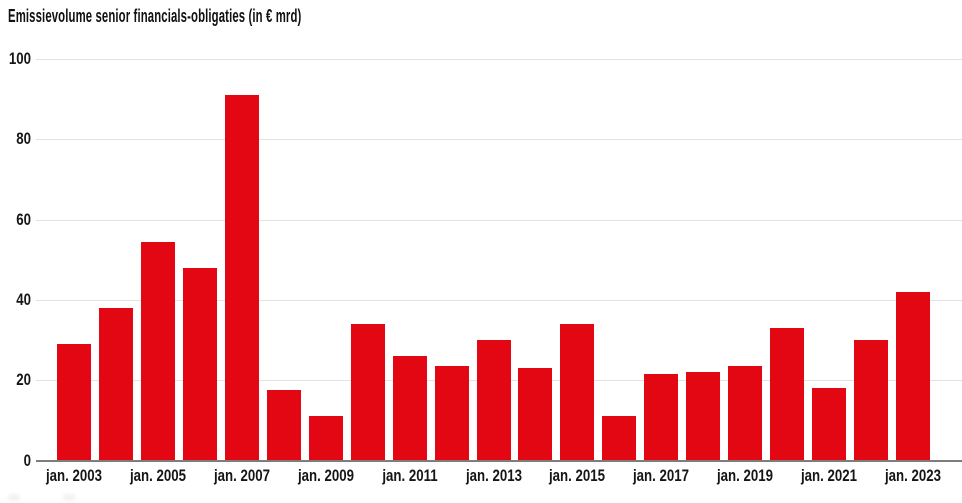 The width and height of the screenshot is (962, 503). I want to click on x-axis-line, so click(499, 461).